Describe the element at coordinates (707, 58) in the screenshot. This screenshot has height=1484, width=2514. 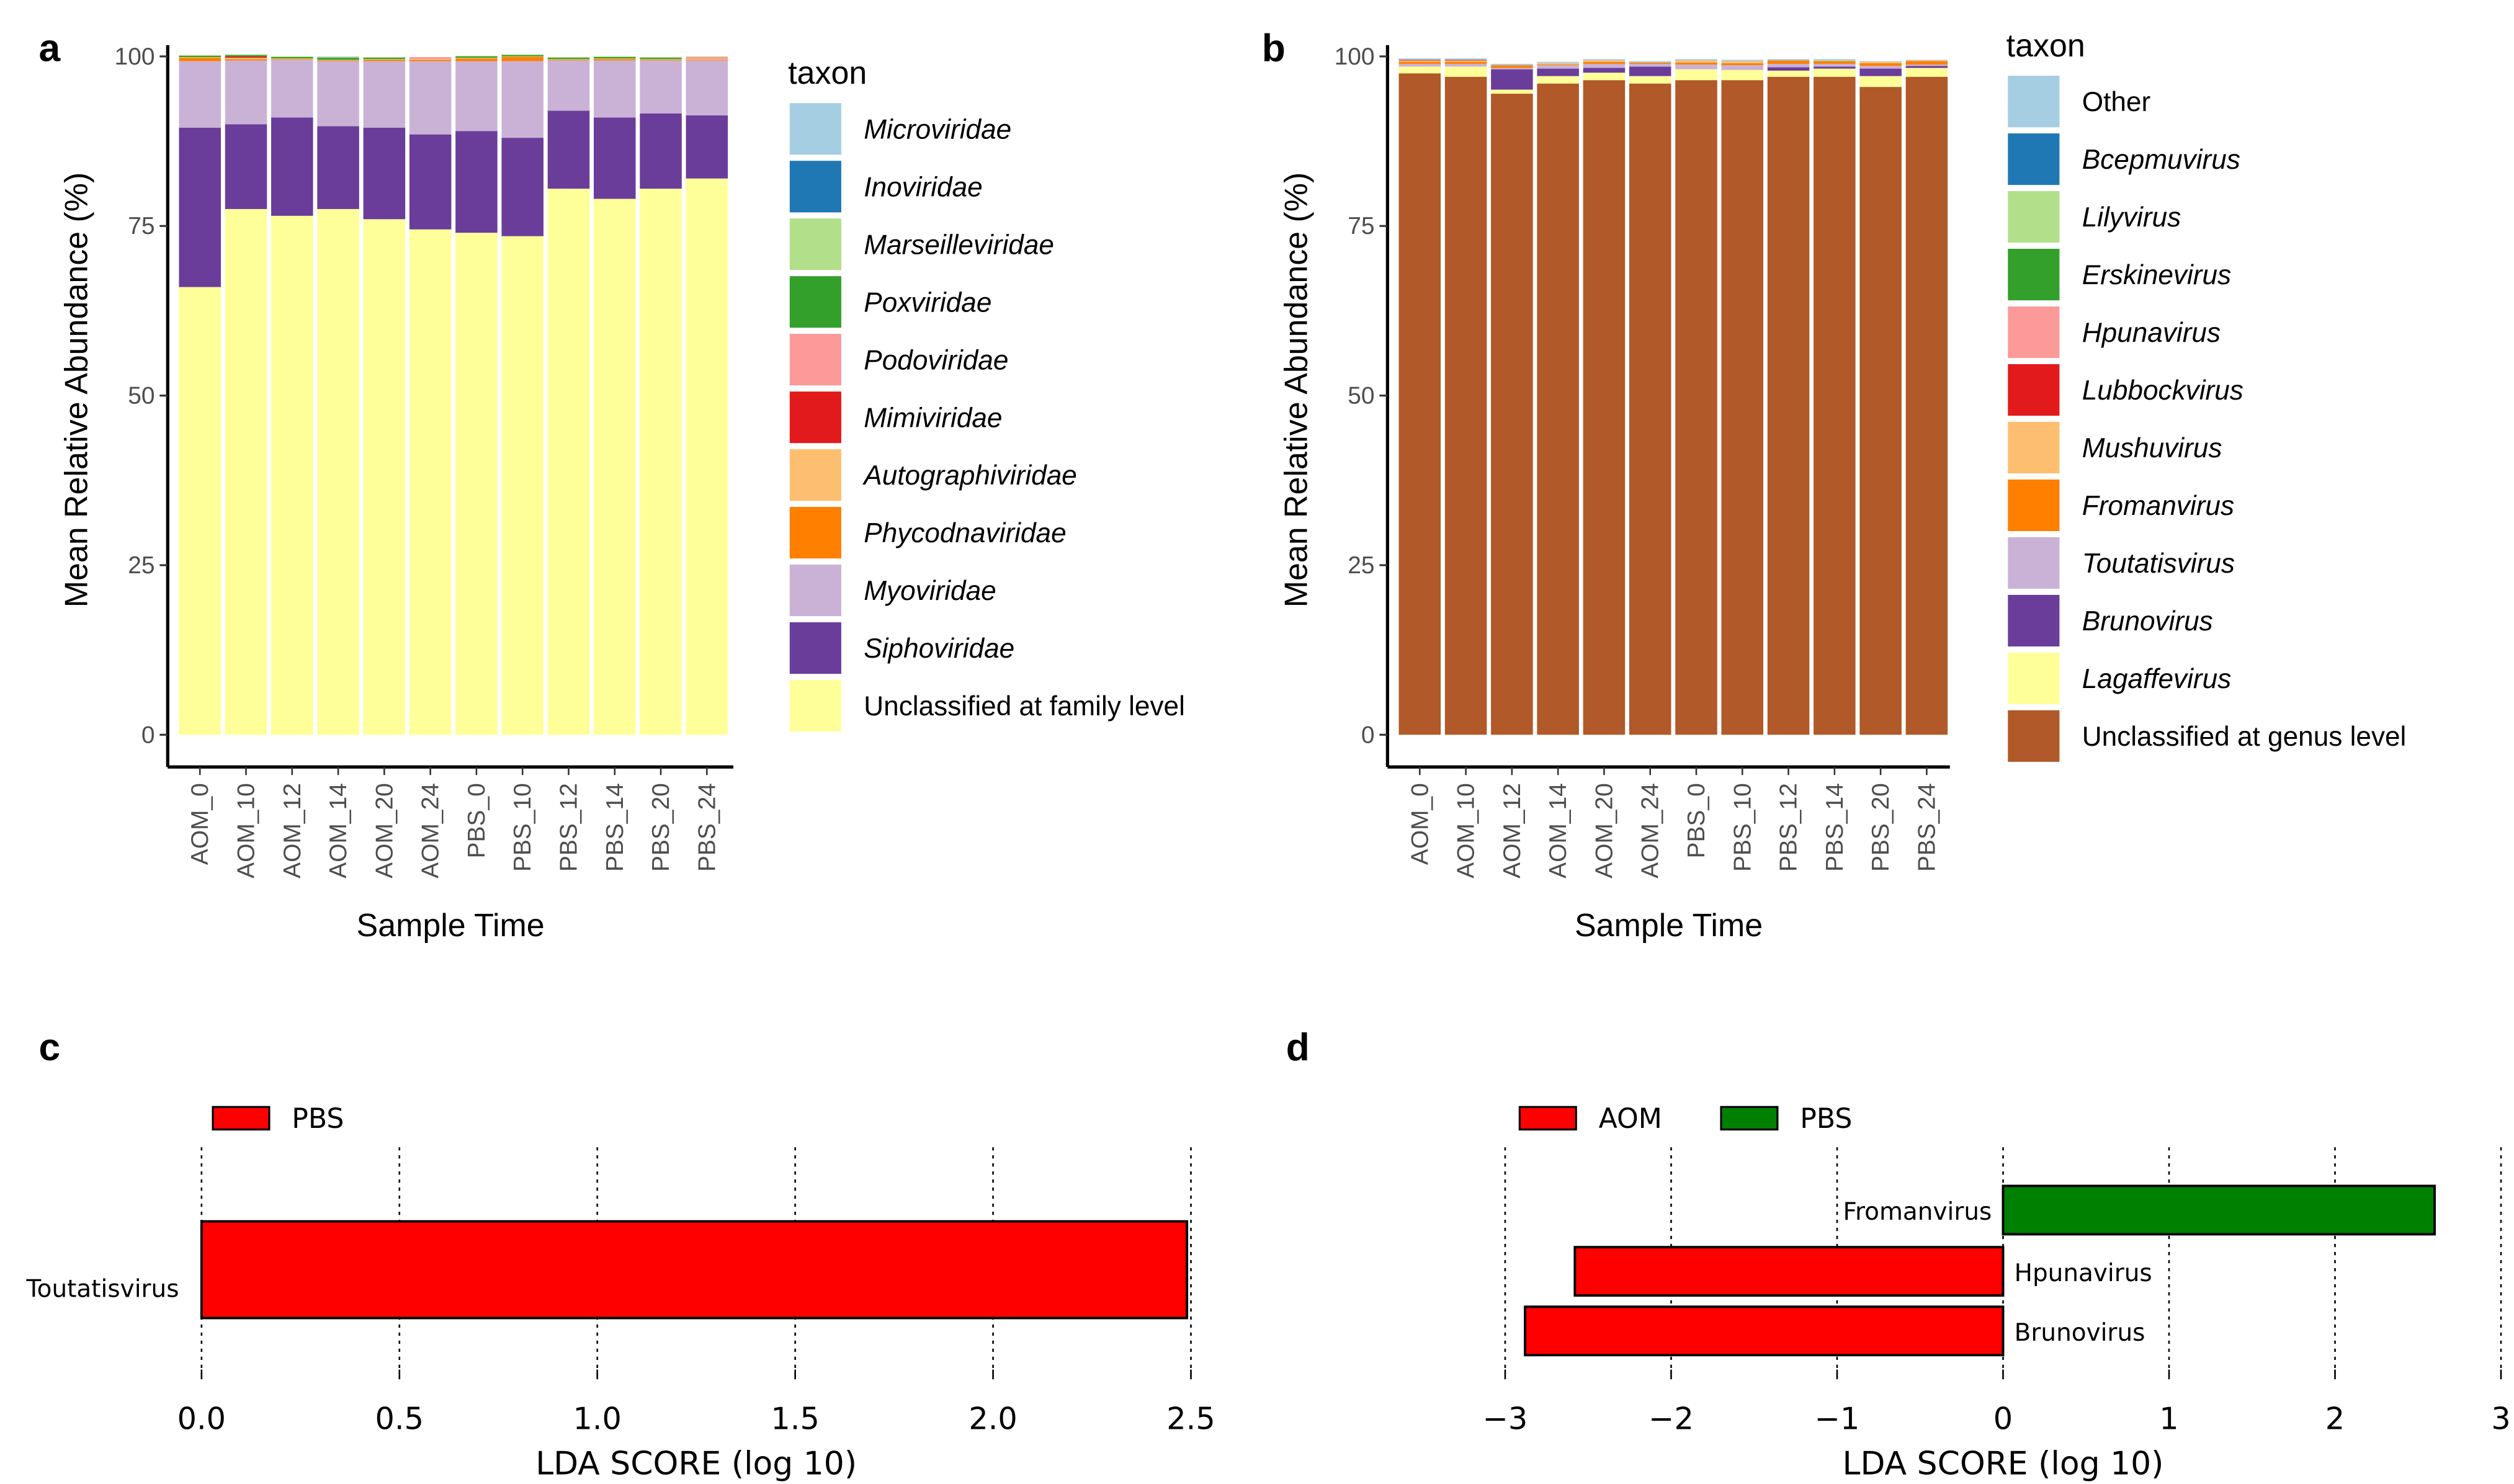
I see `bar-segment-podoviridae` at that location.